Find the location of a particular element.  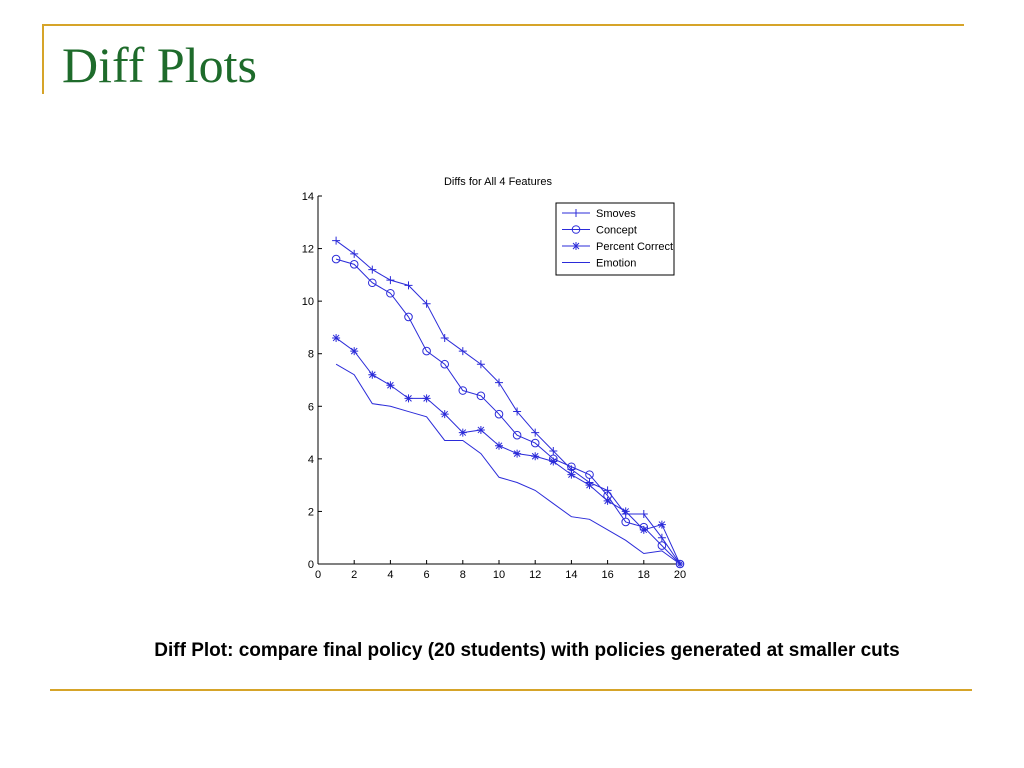

y-tick-label: 6 is located at coordinates (311, 407).